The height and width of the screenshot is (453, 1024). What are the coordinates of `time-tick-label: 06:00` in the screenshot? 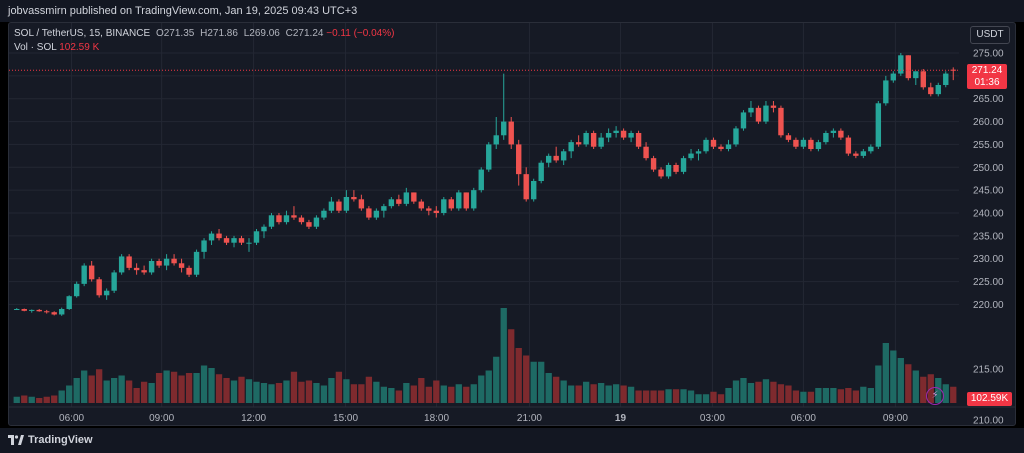 It's located at (71, 418).